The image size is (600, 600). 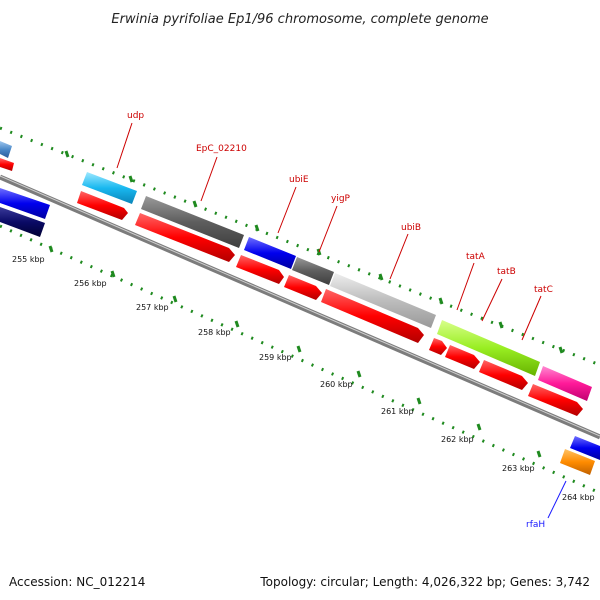 What do you see at coordinates (585, 448) in the screenshot?
I see `feature-box-blue-right` at bounding box center [585, 448].